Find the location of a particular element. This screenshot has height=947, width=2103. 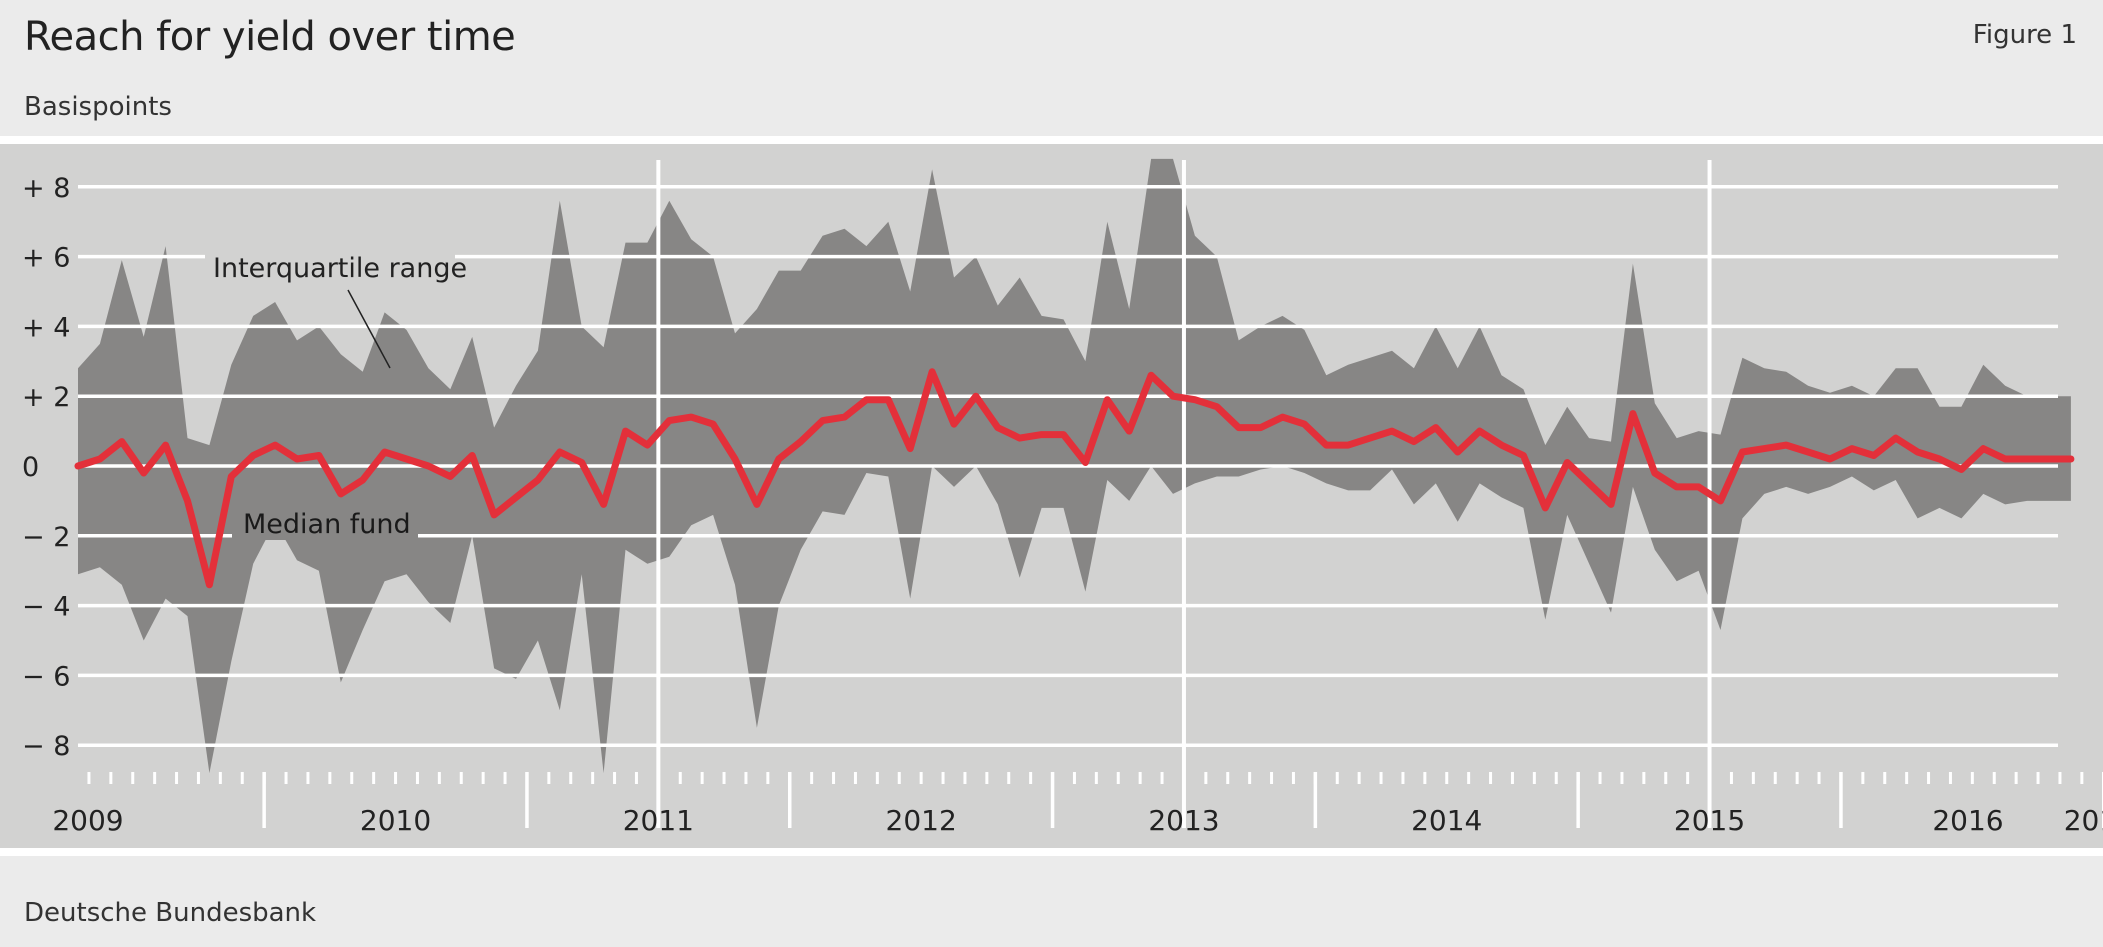

figure-number: Figure 1 is located at coordinates (2024, 35).